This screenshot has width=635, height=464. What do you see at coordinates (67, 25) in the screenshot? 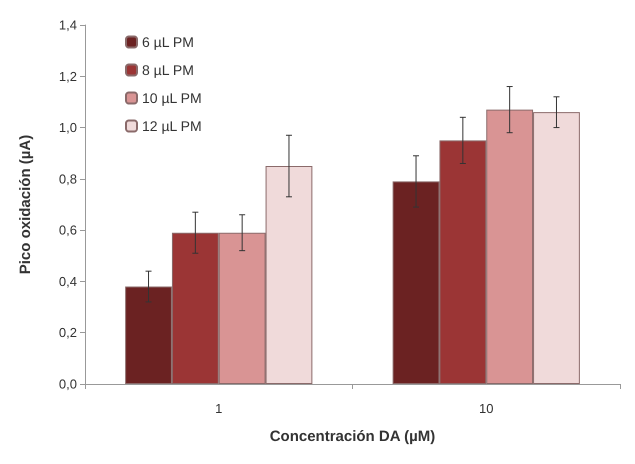
I see `y-tick-label: 1,4` at bounding box center [67, 25].